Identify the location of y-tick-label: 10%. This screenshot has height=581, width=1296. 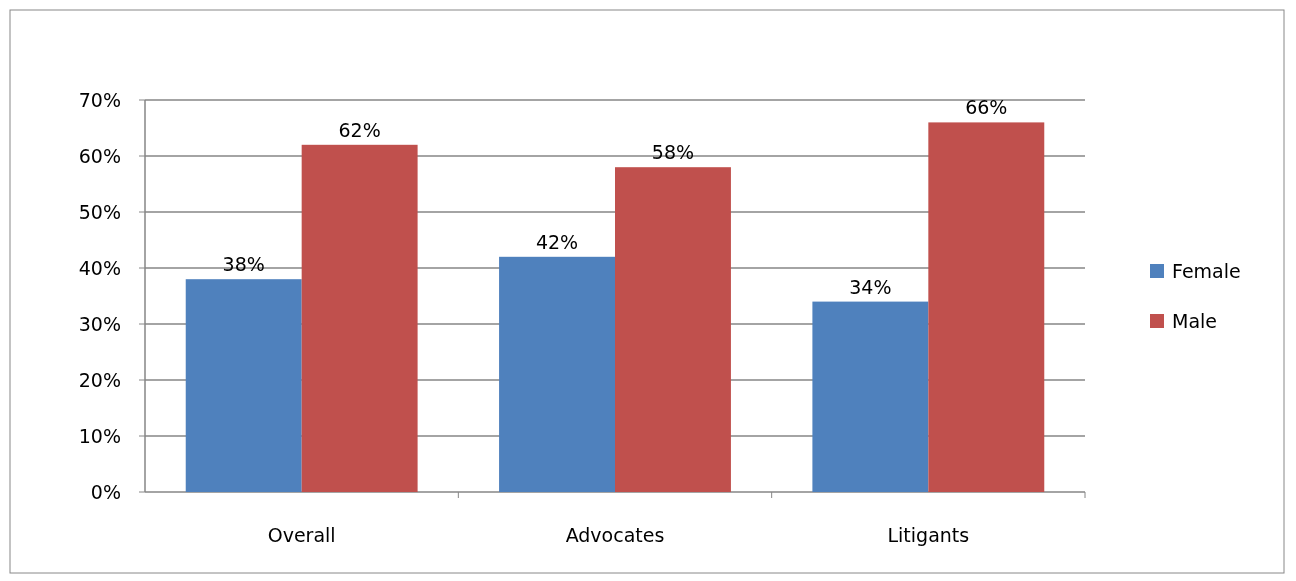
(99, 435).